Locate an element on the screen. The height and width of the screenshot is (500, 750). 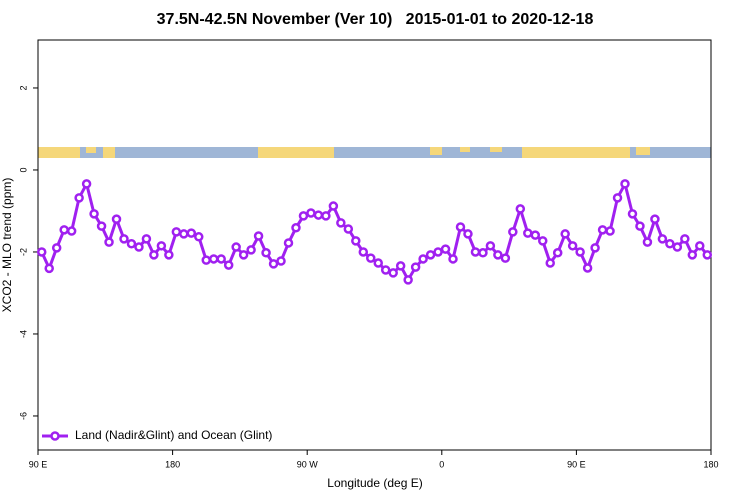
x-axis-label: Longitude (deg E) is located at coordinates (374, 483).